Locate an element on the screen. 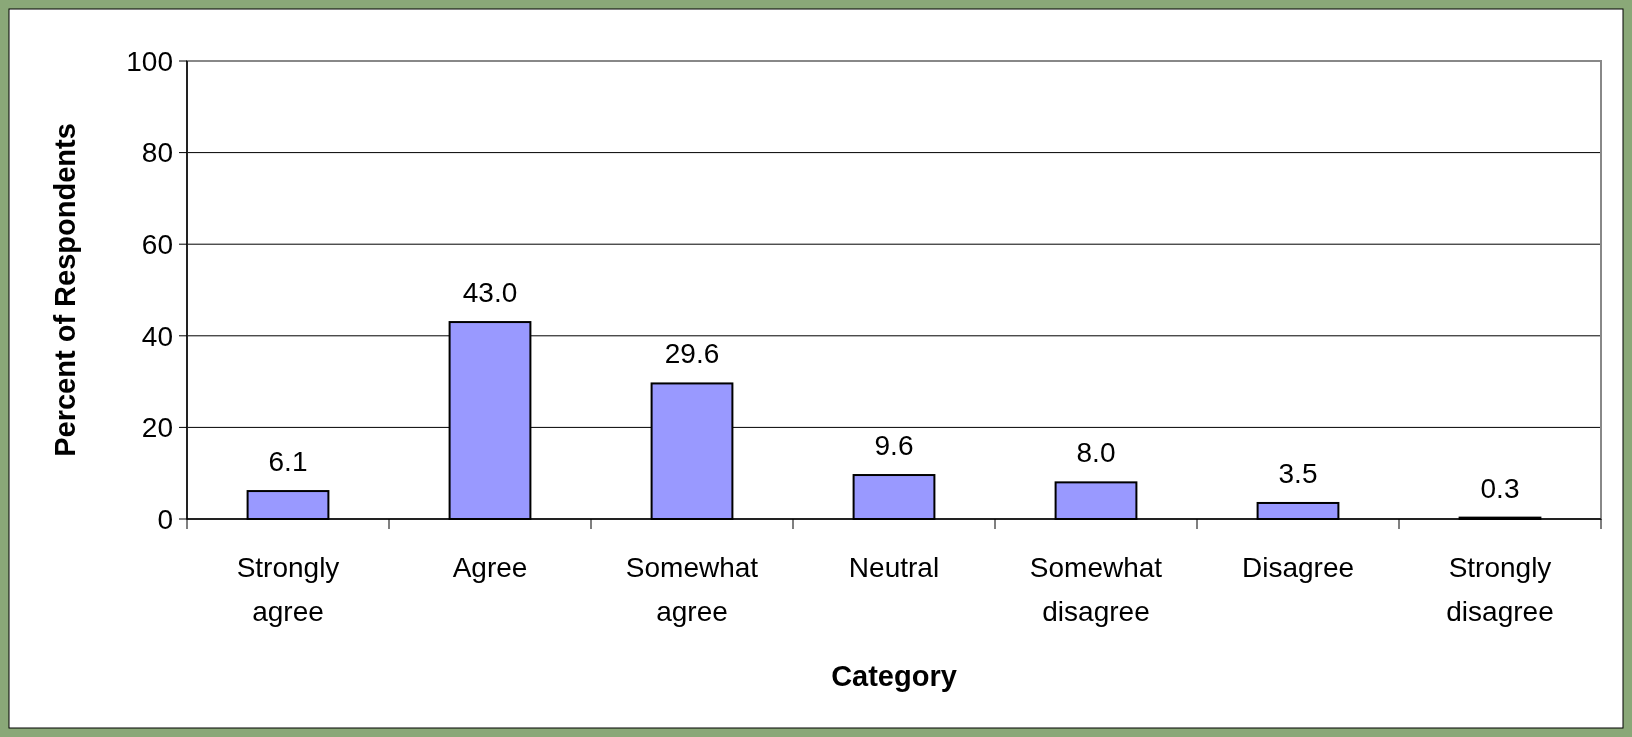 The width and height of the screenshot is (1632, 737). x-tick-label: Somewhat agree is located at coordinates (692, 589).